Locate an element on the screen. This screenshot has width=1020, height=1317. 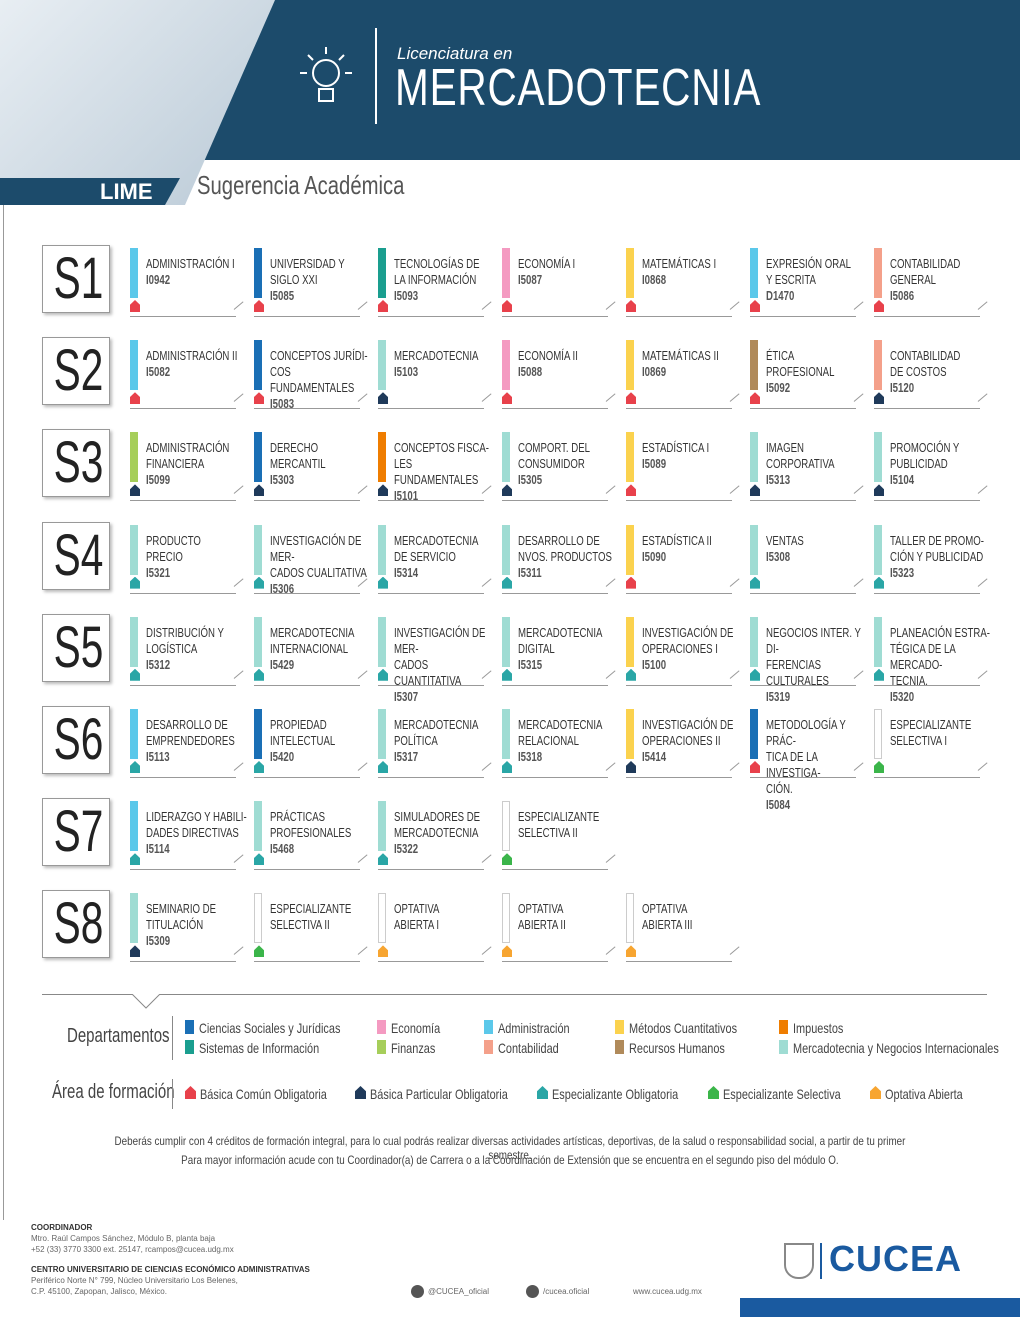
course-code: I5317 is located at coordinates (406, 756).